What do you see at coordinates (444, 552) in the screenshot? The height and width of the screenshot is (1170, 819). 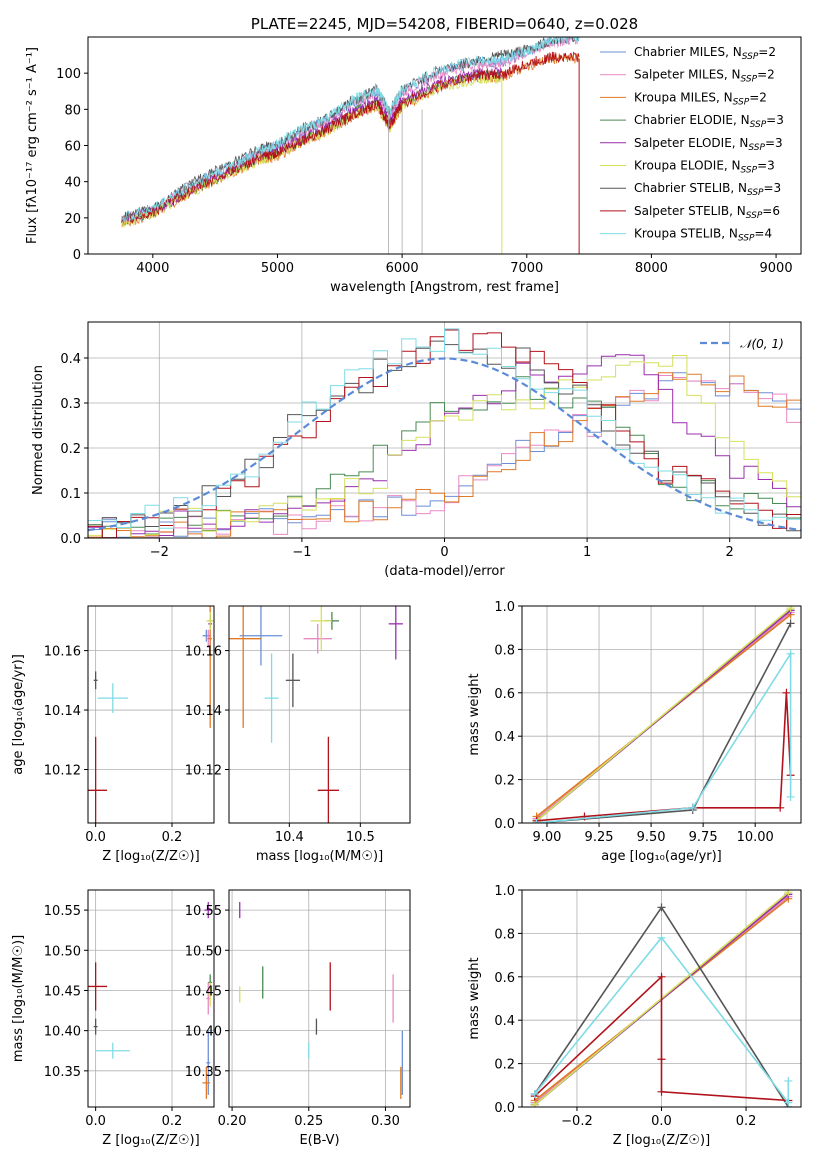 I see `x-tick-label: 0` at bounding box center [444, 552].